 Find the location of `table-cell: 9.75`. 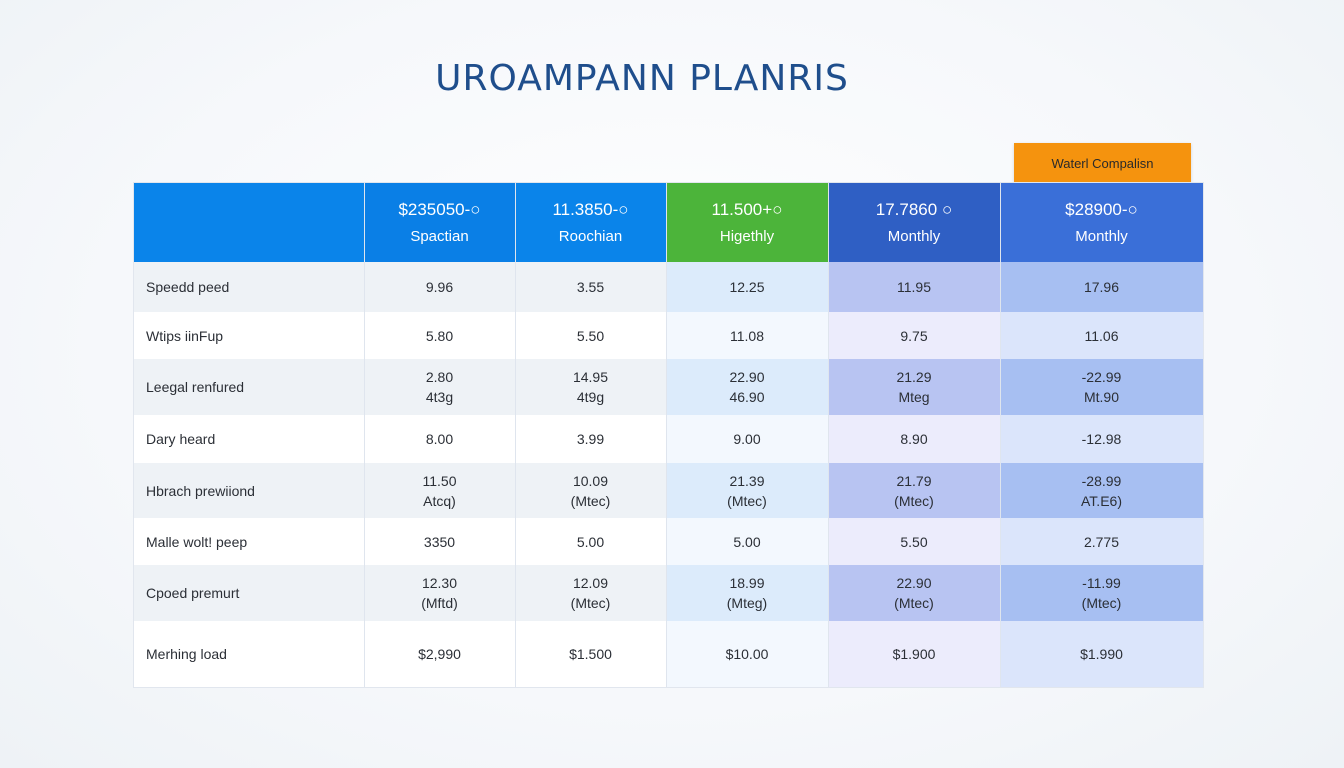

table-cell: 9.75 is located at coordinates (914, 335).